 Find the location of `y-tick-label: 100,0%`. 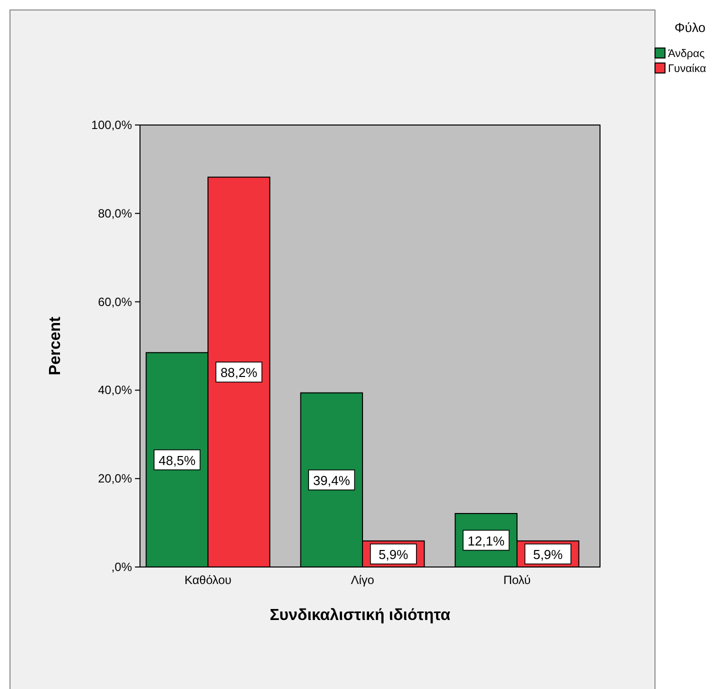

y-tick-label: 100,0% is located at coordinates (111, 125).